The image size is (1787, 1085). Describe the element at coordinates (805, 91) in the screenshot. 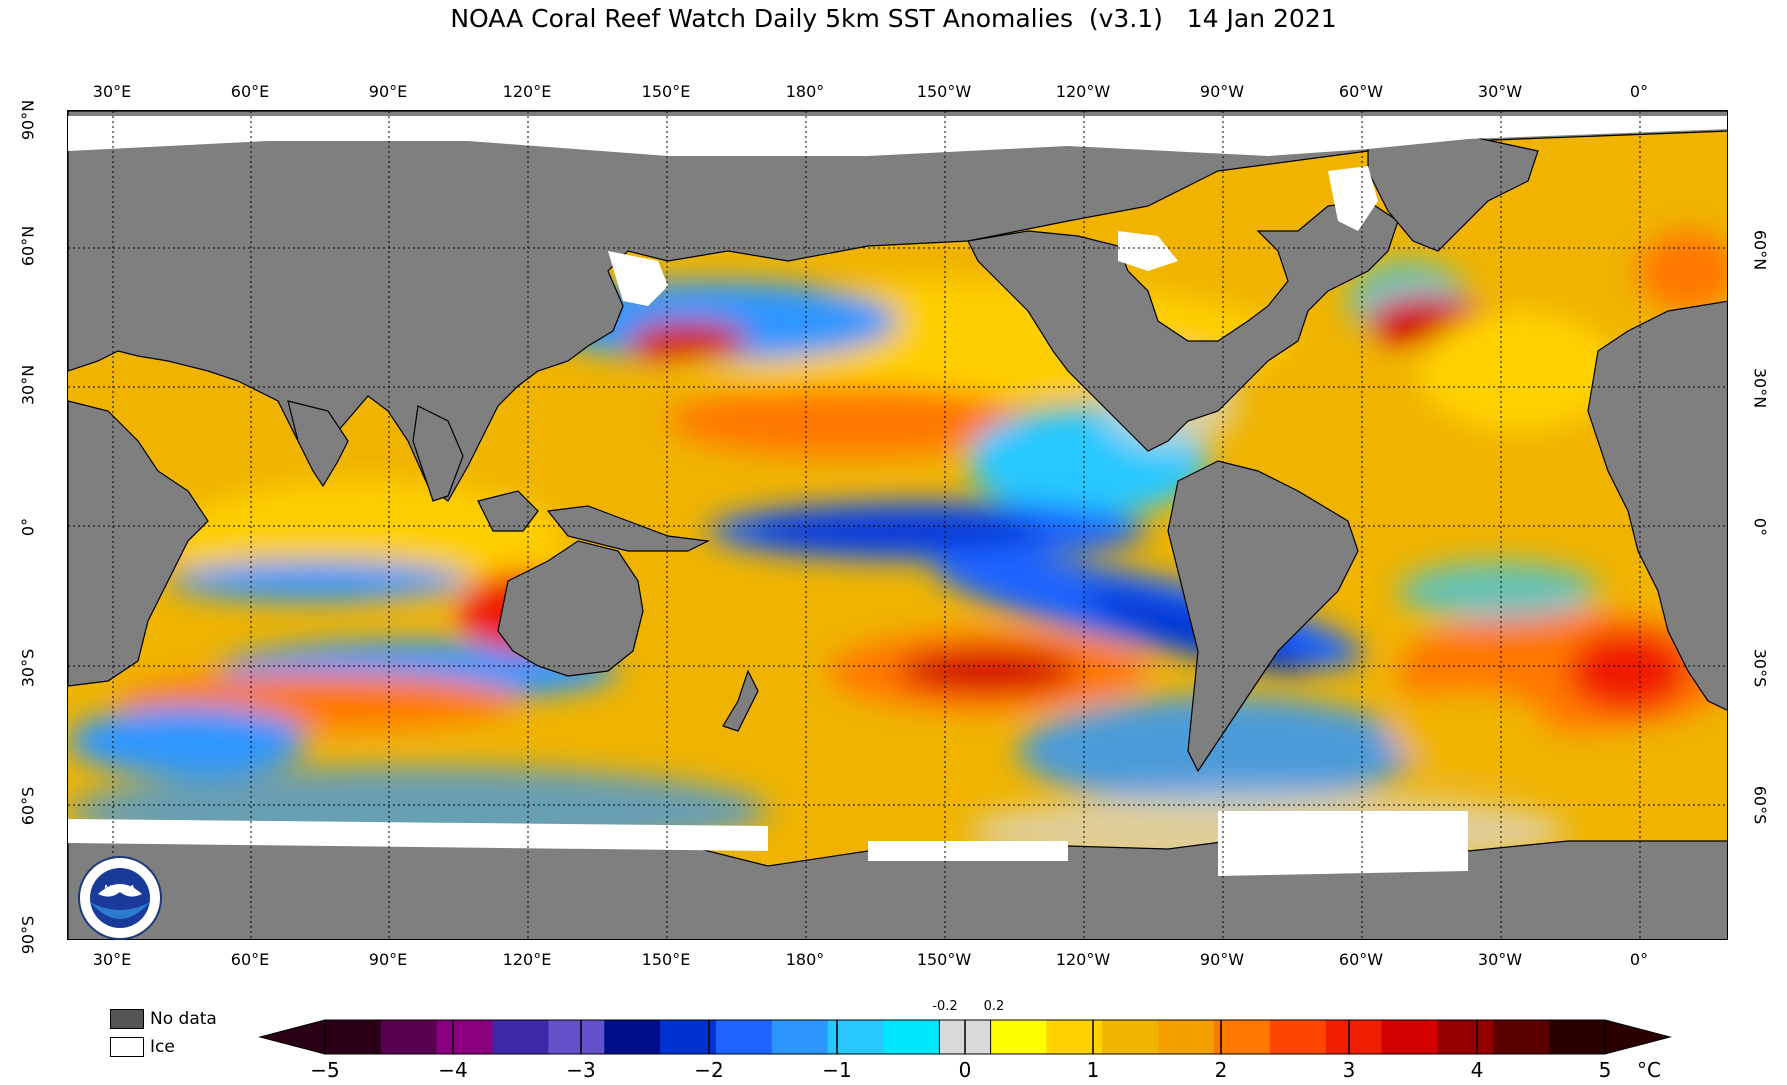

I see `lon-label-top-5: 180°` at that location.